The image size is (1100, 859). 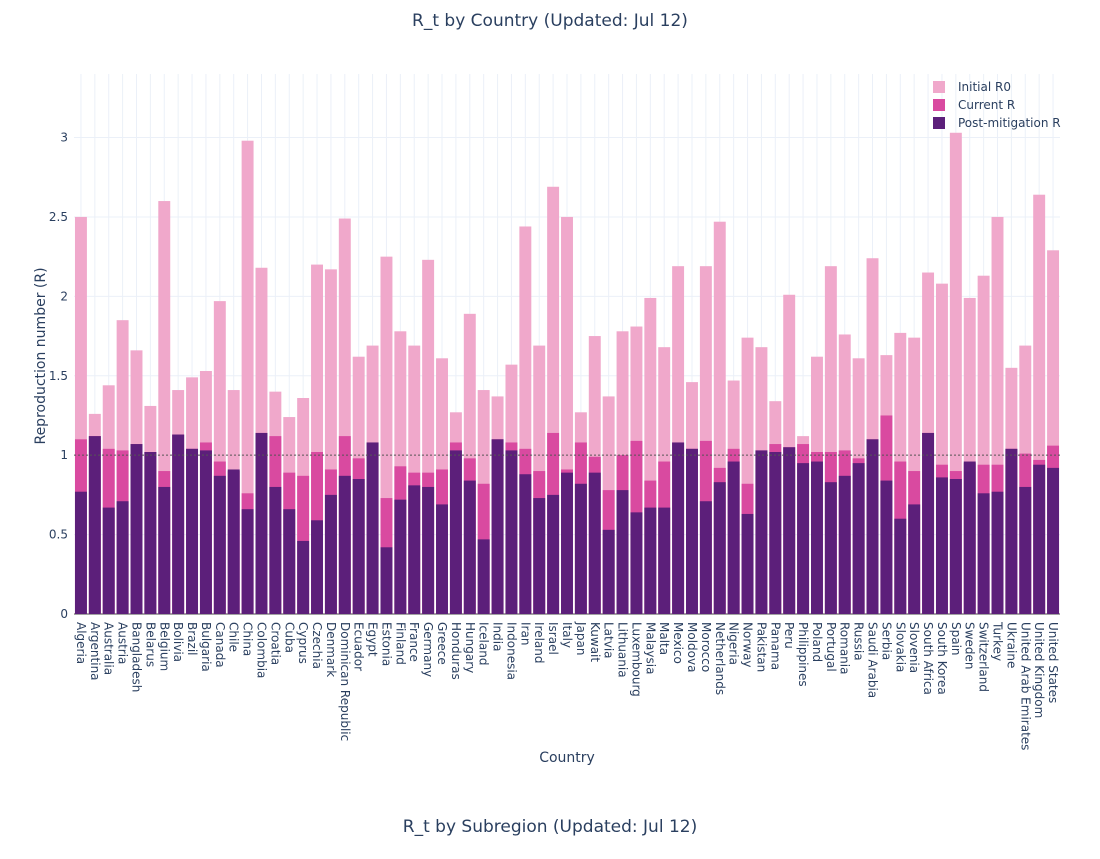 What do you see at coordinates (442, 559) in the screenshot?
I see `bar-post-mitigation-r-greece` at bounding box center [442, 559].